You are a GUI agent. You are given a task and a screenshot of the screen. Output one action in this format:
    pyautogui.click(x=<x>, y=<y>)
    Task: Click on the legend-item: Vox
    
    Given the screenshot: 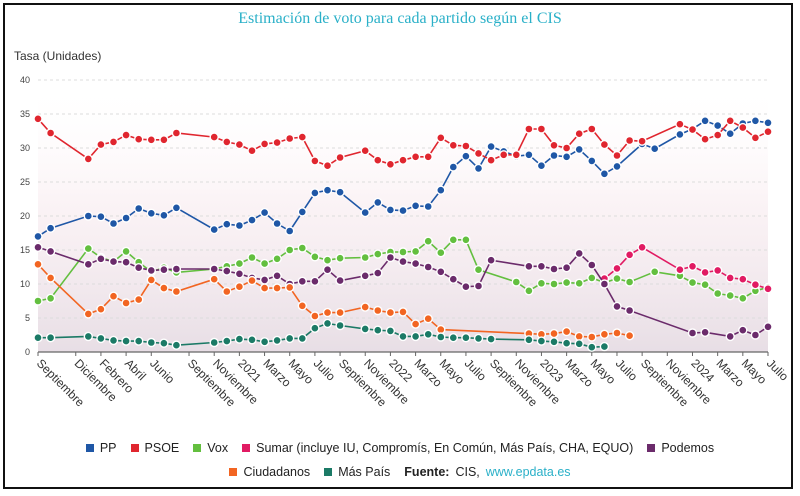 What is the action you would take?
    pyautogui.click(x=210, y=448)
    